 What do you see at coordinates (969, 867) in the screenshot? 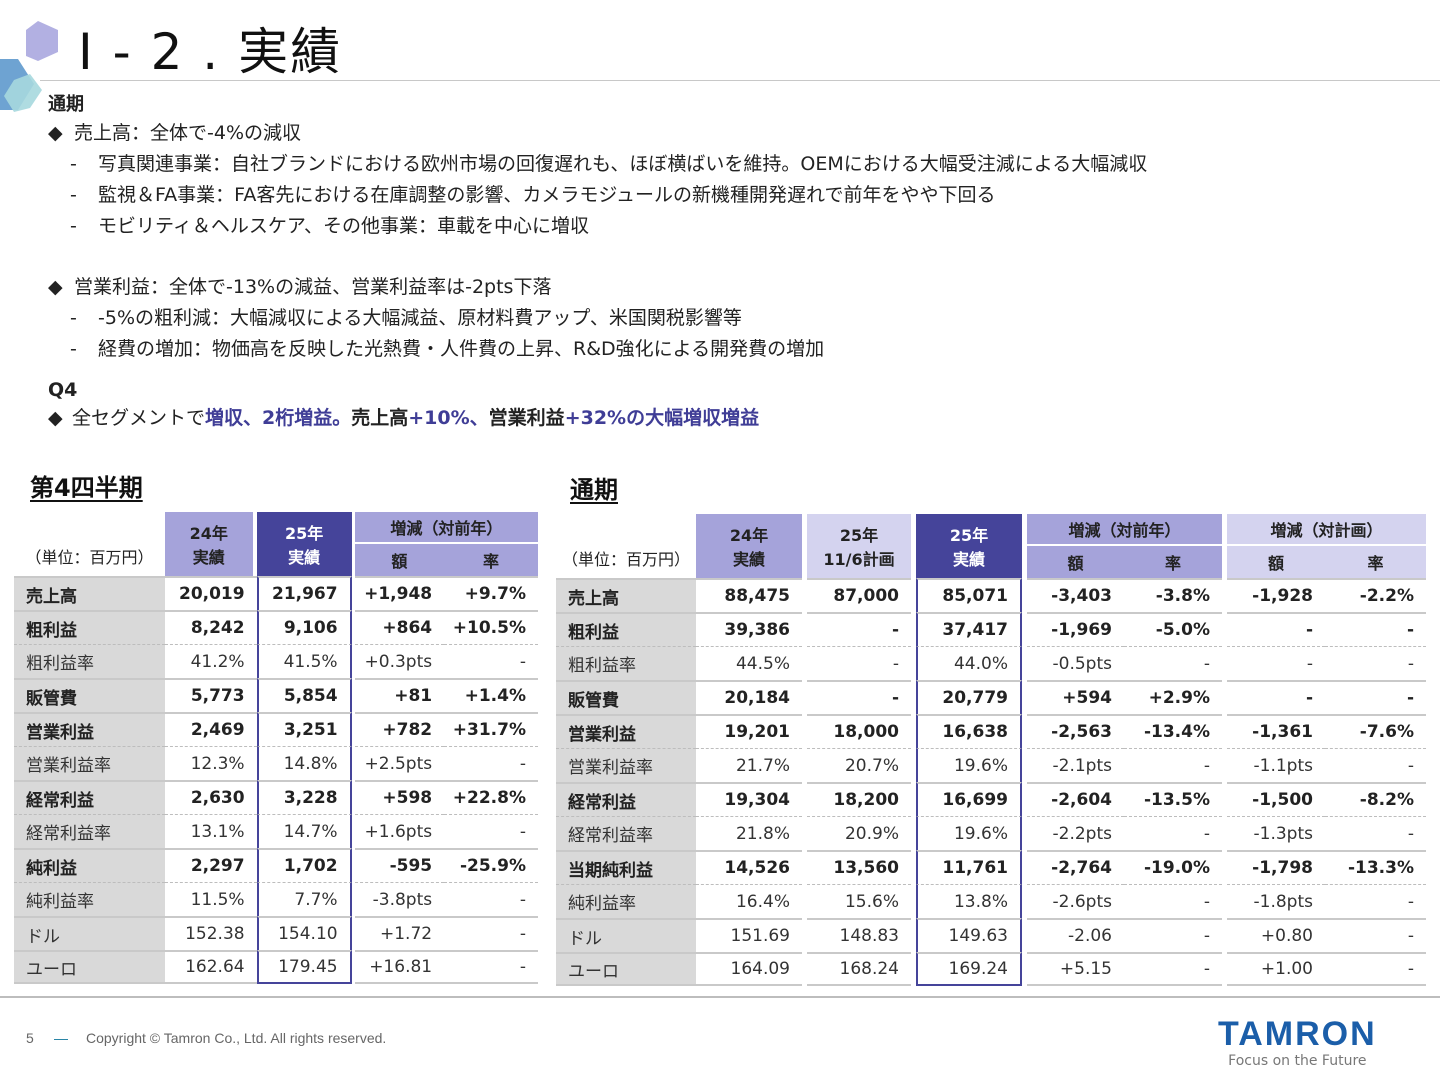
I see `cell-25-actual: 11,761` at bounding box center [969, 867].